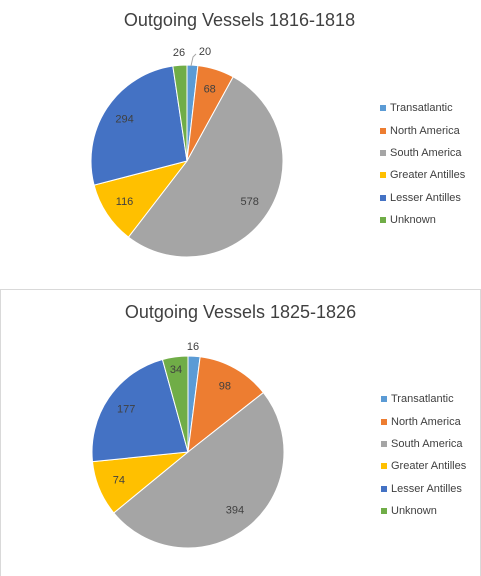 Image resolution: width=481 pixels, height=576 pixels. What do you see at coordinates (193, 60) in the screenshot?
I see `leader-line` at bounding box center [193, 60].